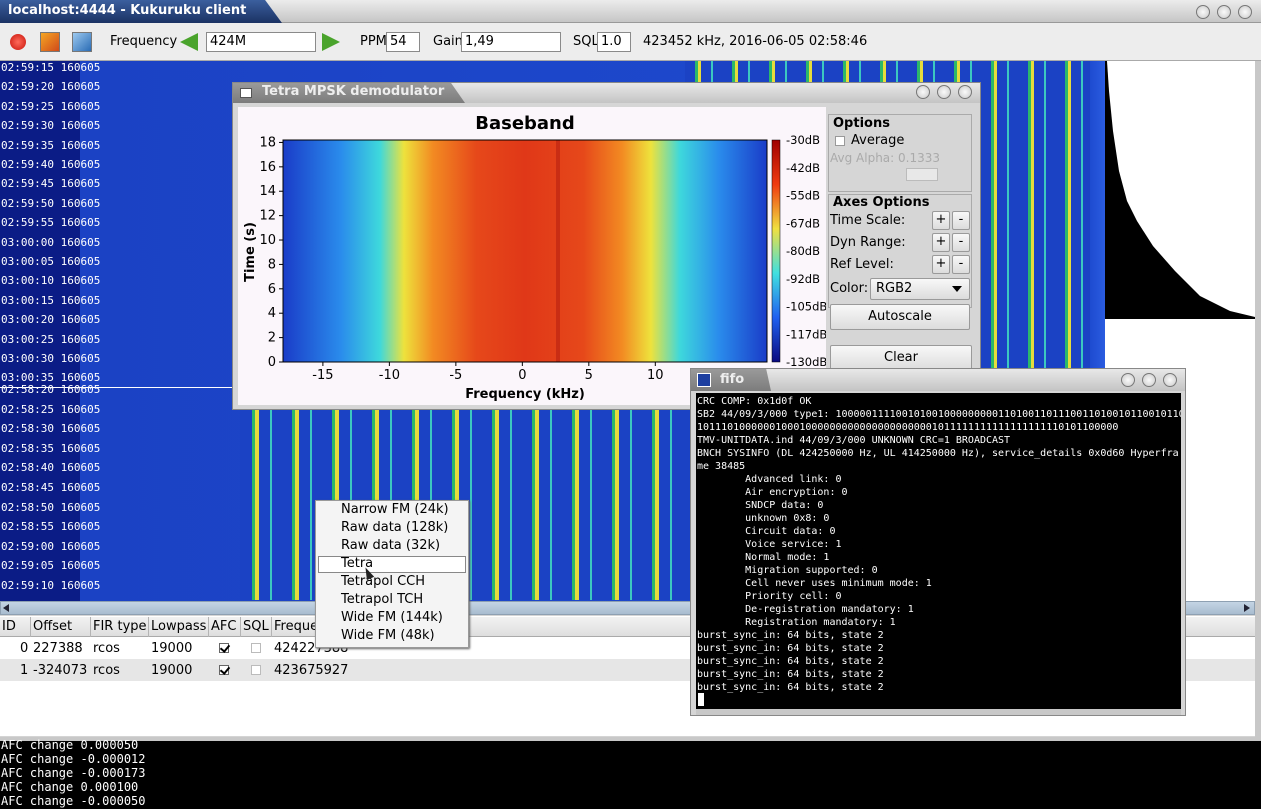 The image size is (1261, 809). Describe the element at coordinates (861, 123) in the screenshot. I see `group-title: Options` at that location.